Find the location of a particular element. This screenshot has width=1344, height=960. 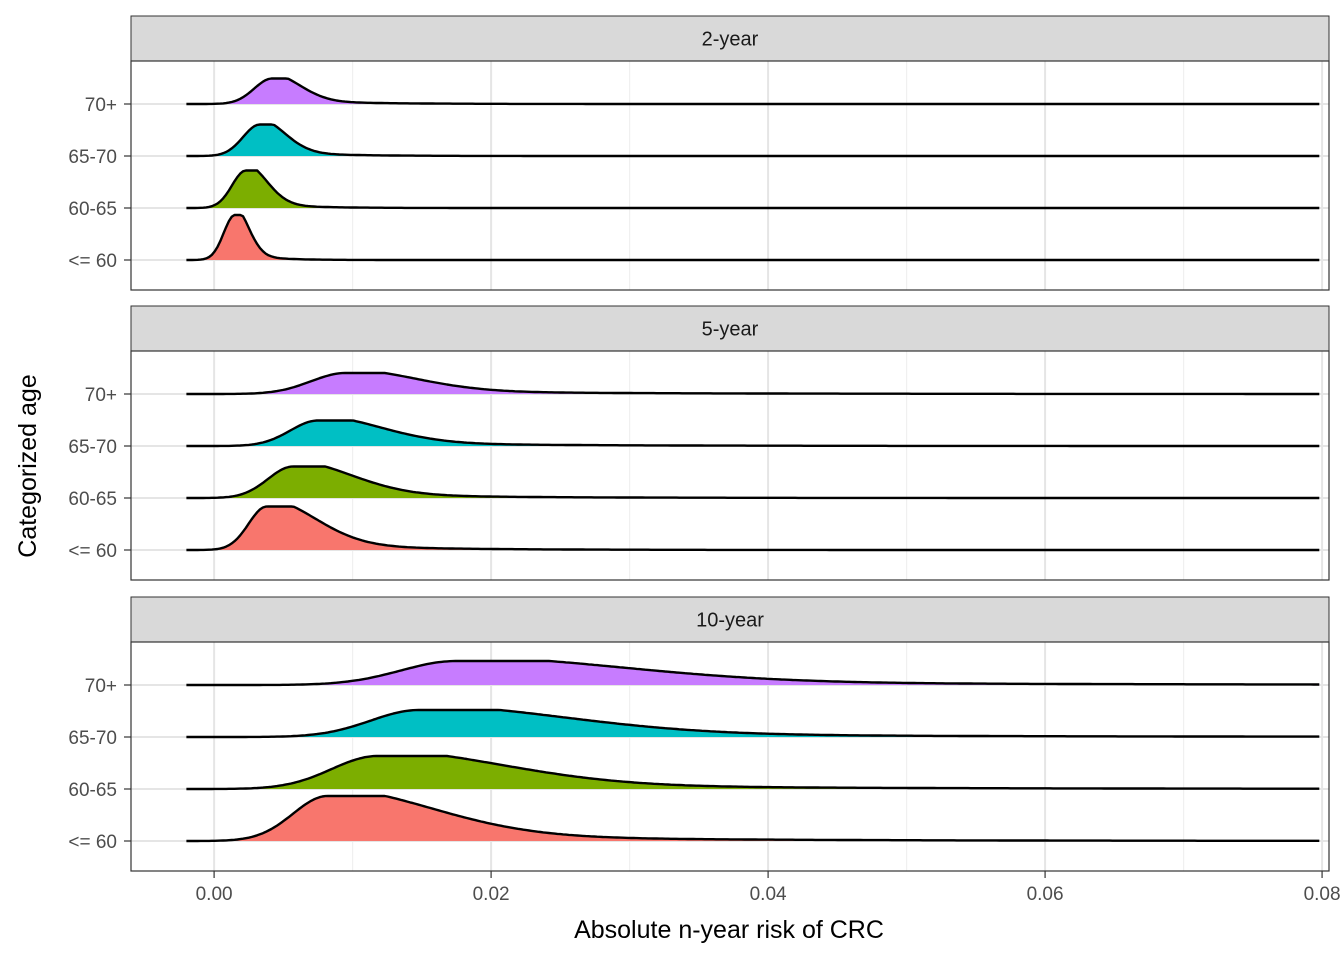

x-axis: 0.00 0.02 0.04 0.06 0.08 is located at coordinates (768, 888).